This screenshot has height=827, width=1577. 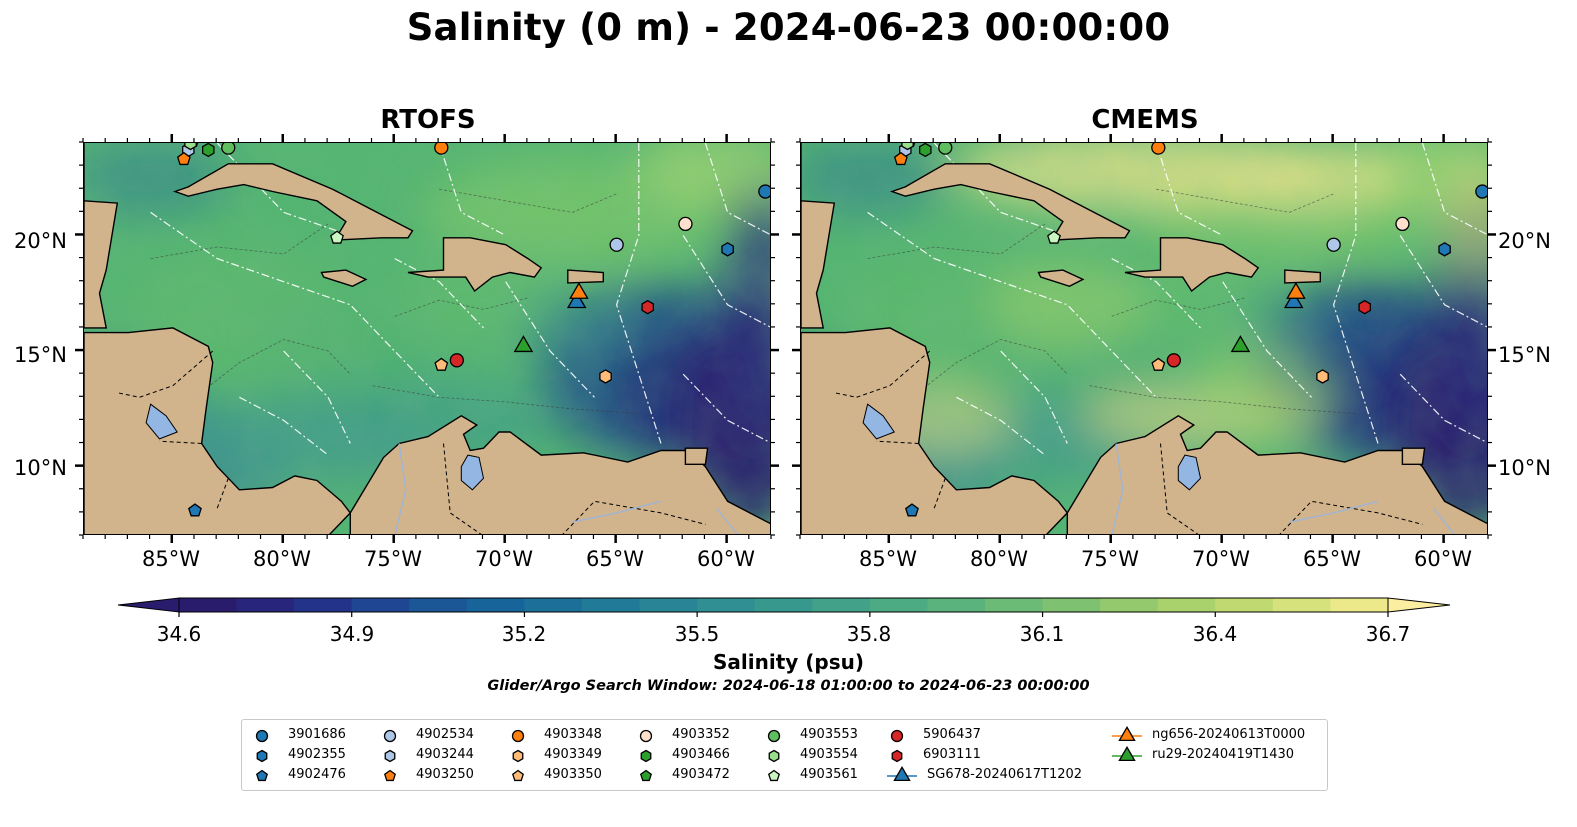 What do you see at coordinates (698, 755) in the screenshot?
I see `legend-item: 4903466` at bounding box center [698, 755].